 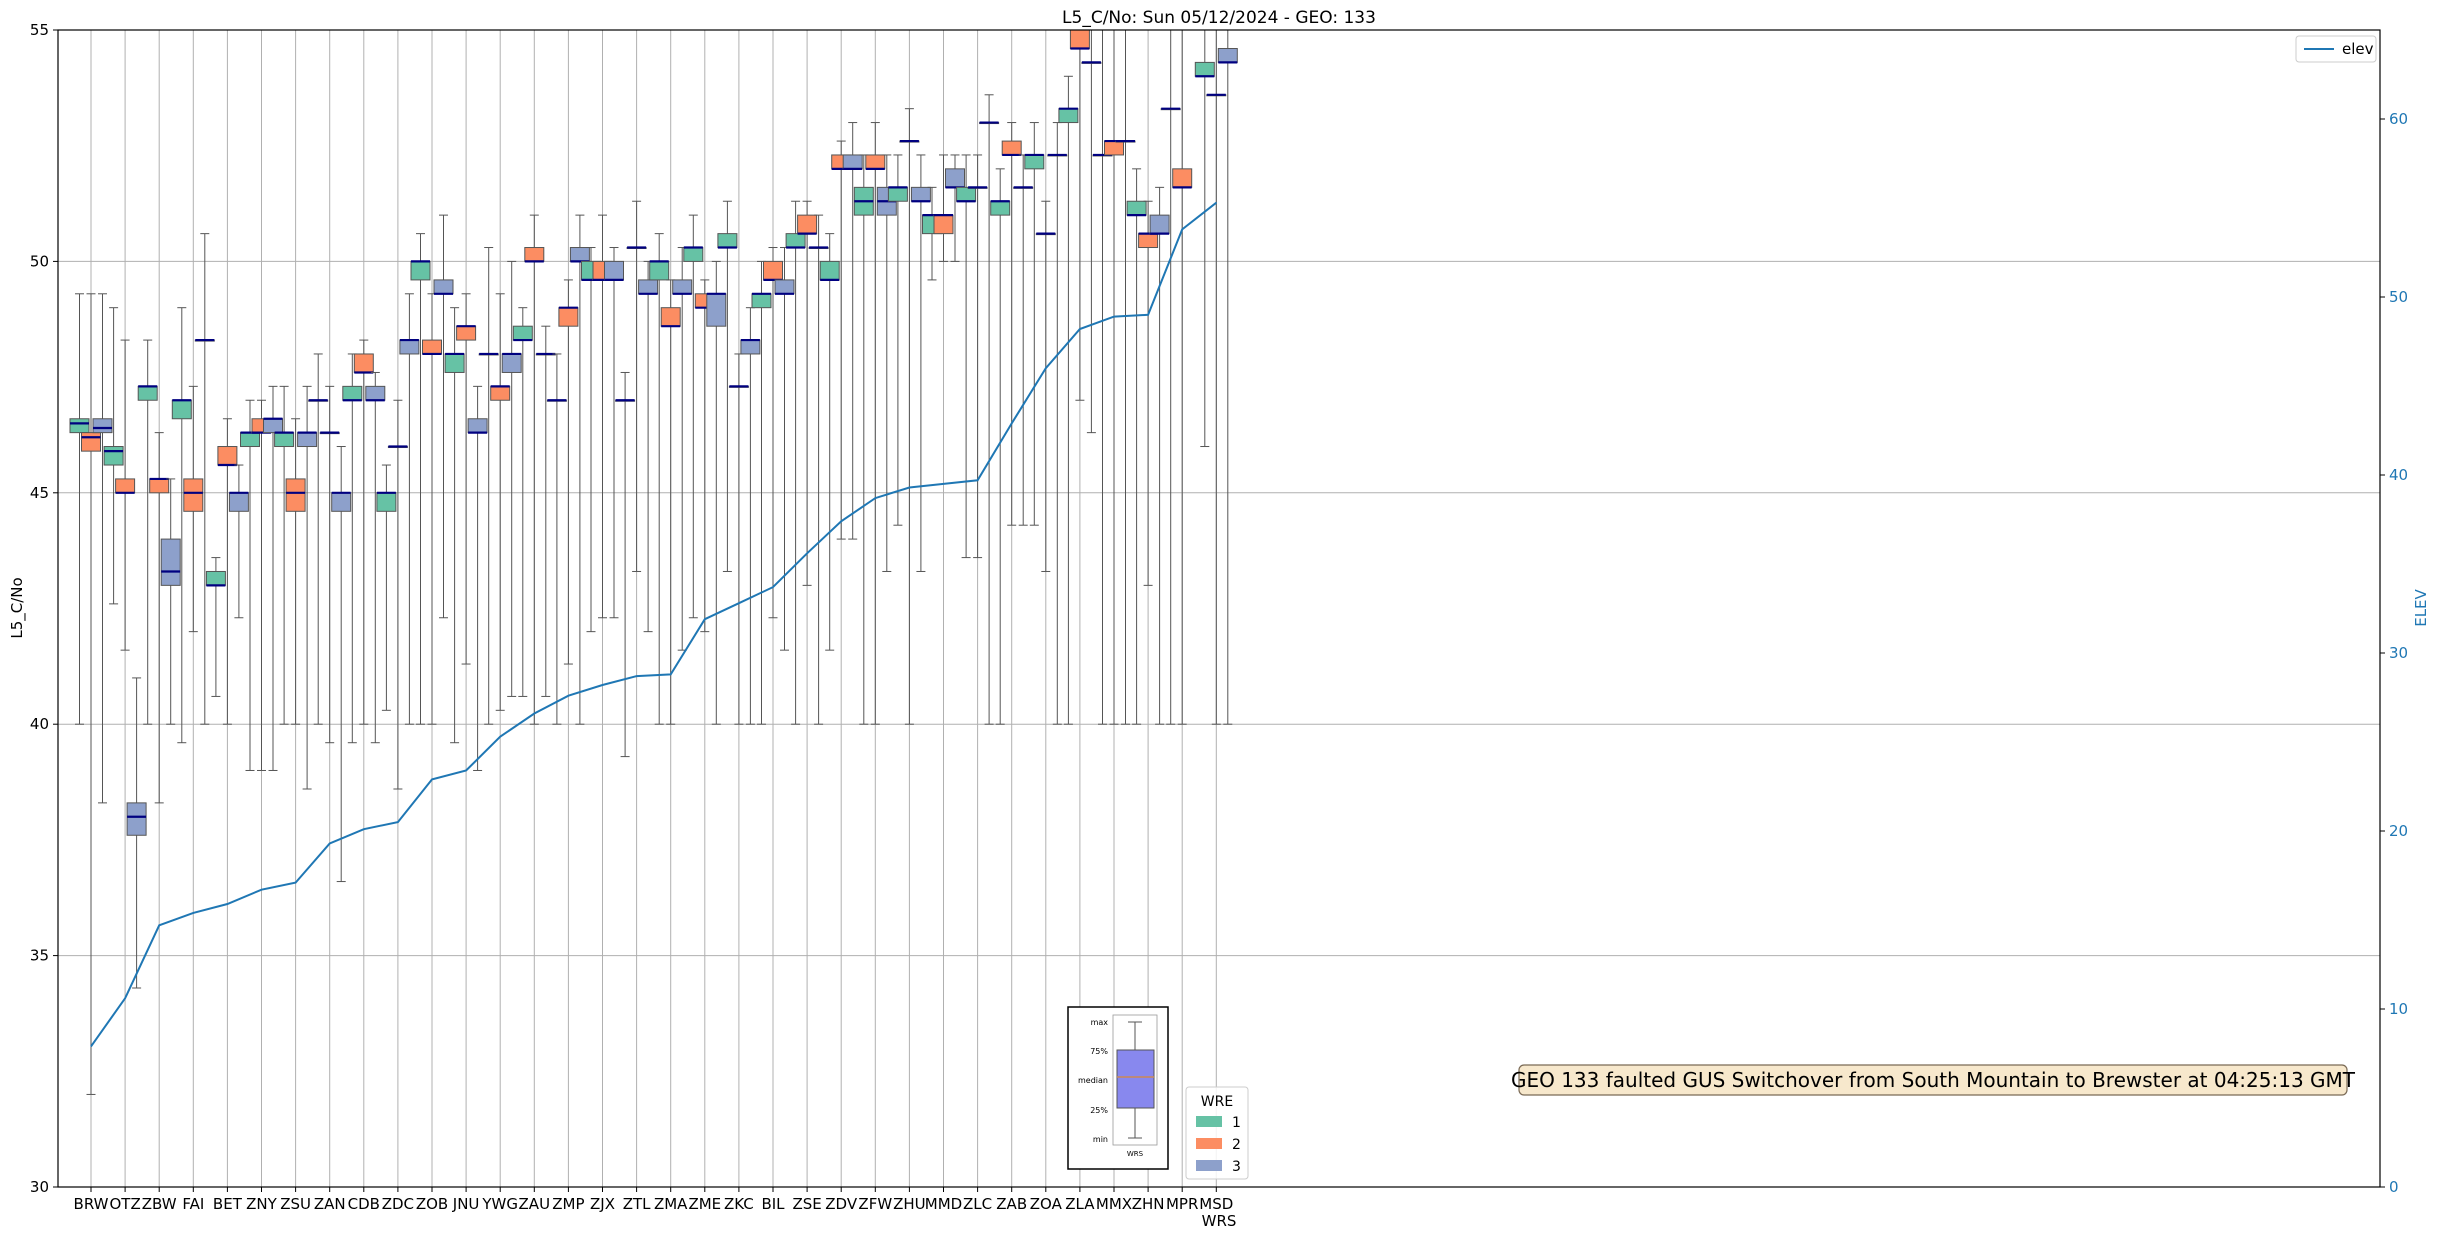 What do you see at coordinates (1100, 1022) in the screenshot?
I see `key-label-max: max` at bounding box center [1100, 1022].